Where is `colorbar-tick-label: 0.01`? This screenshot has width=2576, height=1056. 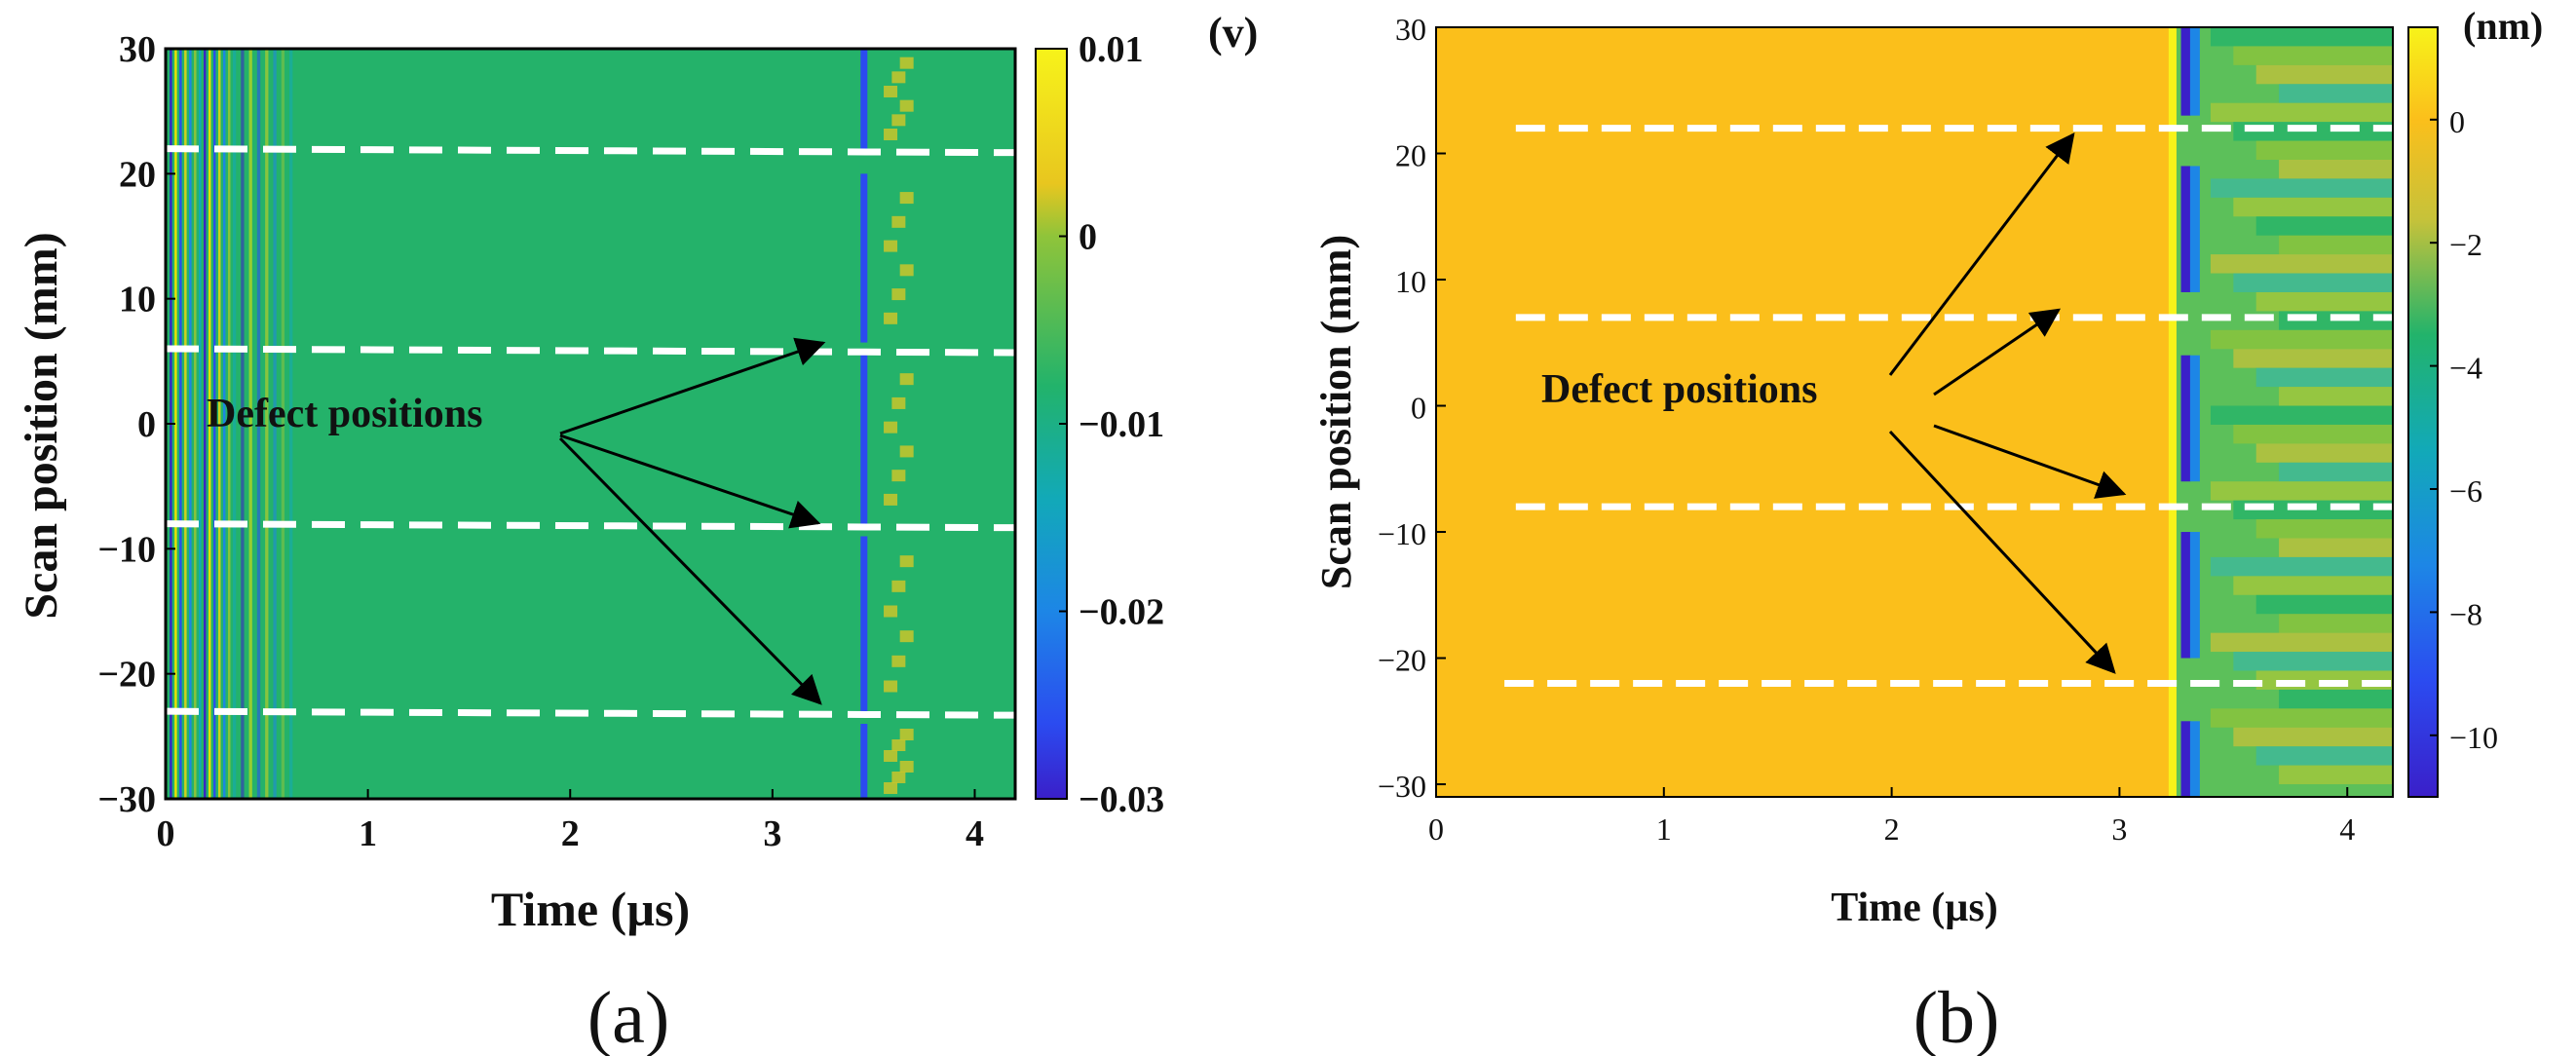
colorbar-tick-label: 0.01 is located at coordinates (1111, 50).